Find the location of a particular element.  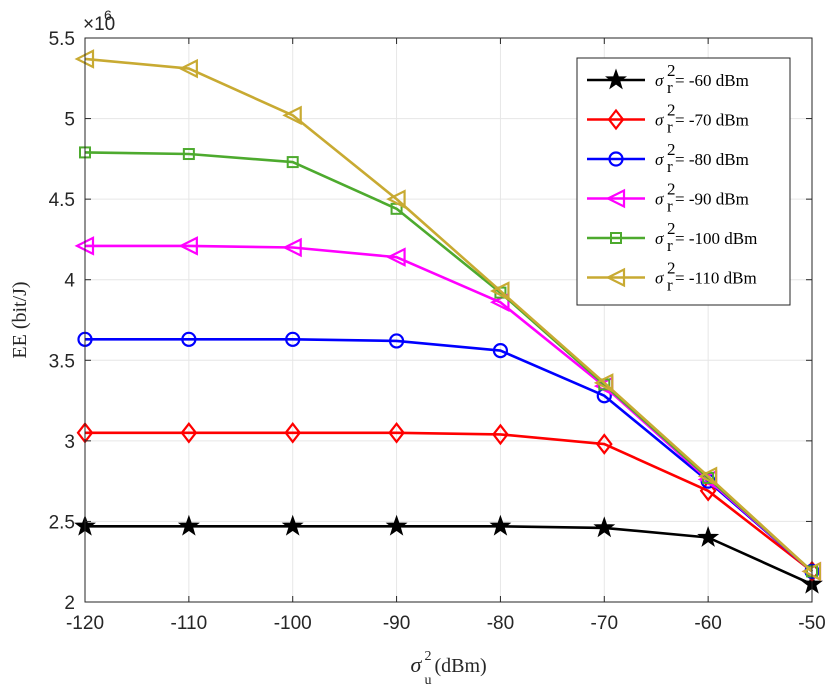

y-tick-label: 3.5 is located at coordinates (62, 361).